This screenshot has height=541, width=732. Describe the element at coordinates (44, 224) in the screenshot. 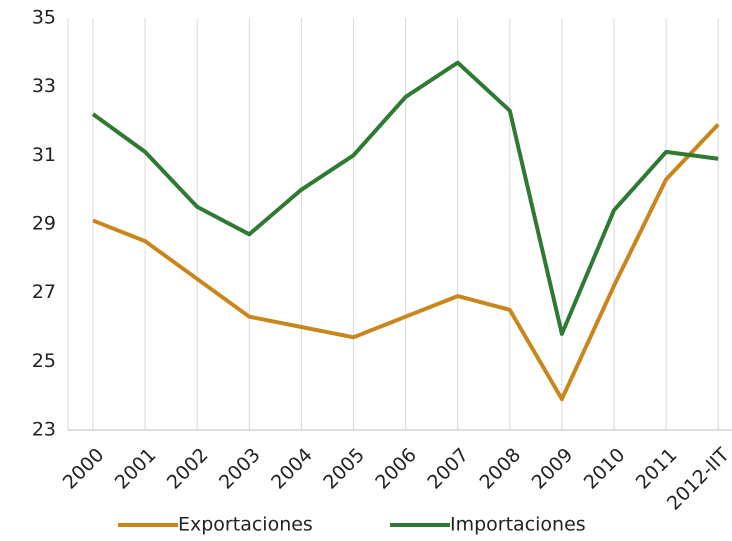

I see `y-tick-label: 29` at that location.